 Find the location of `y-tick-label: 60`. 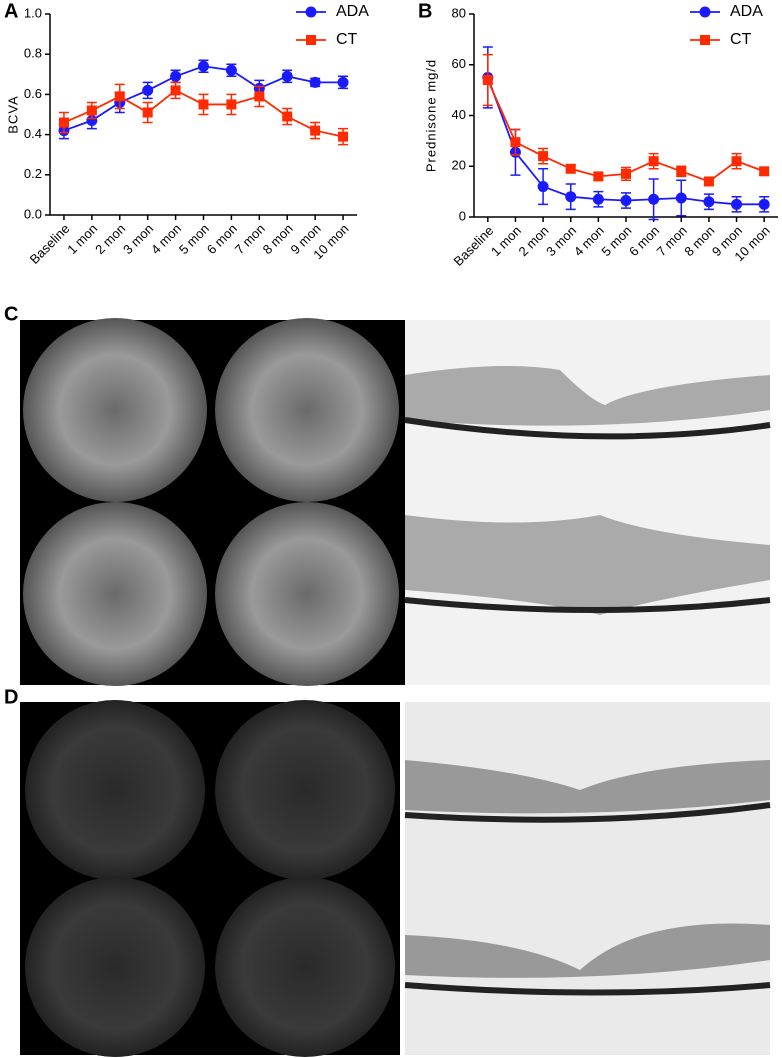

y-tick-label: 60 is located at coordinates (459, 63).